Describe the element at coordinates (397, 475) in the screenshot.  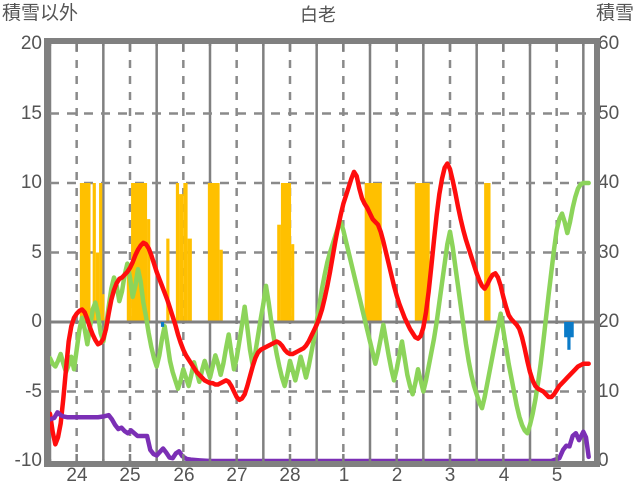
I see `x-tick-2: 2` at that location.